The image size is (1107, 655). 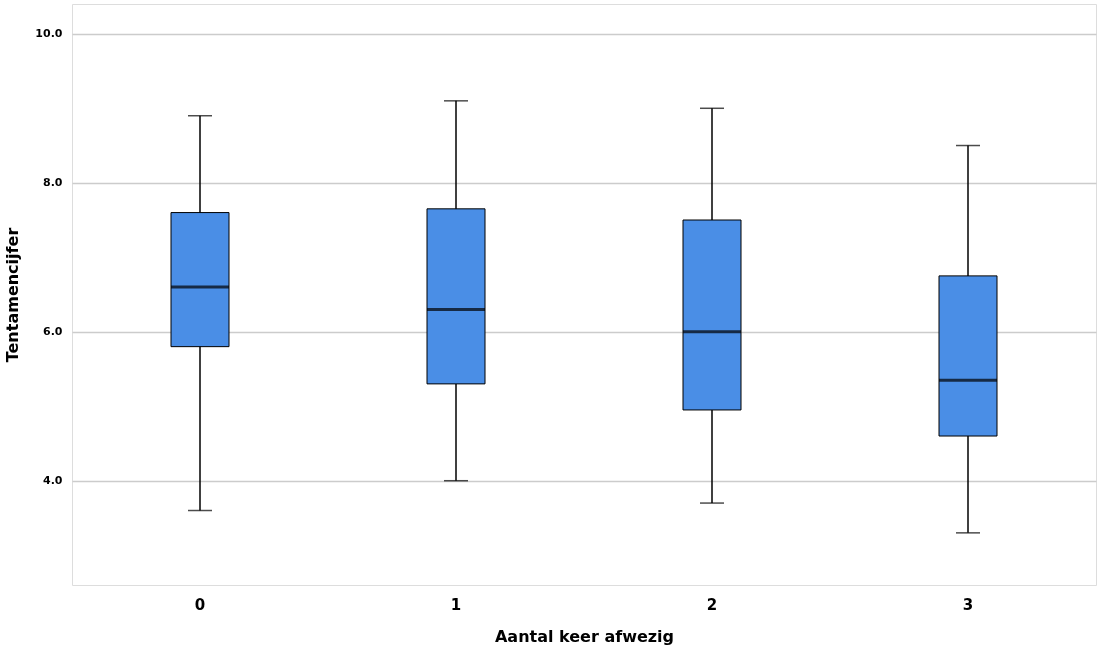 I want to click on x-tick-label: 1, so click(x=456, y=604).